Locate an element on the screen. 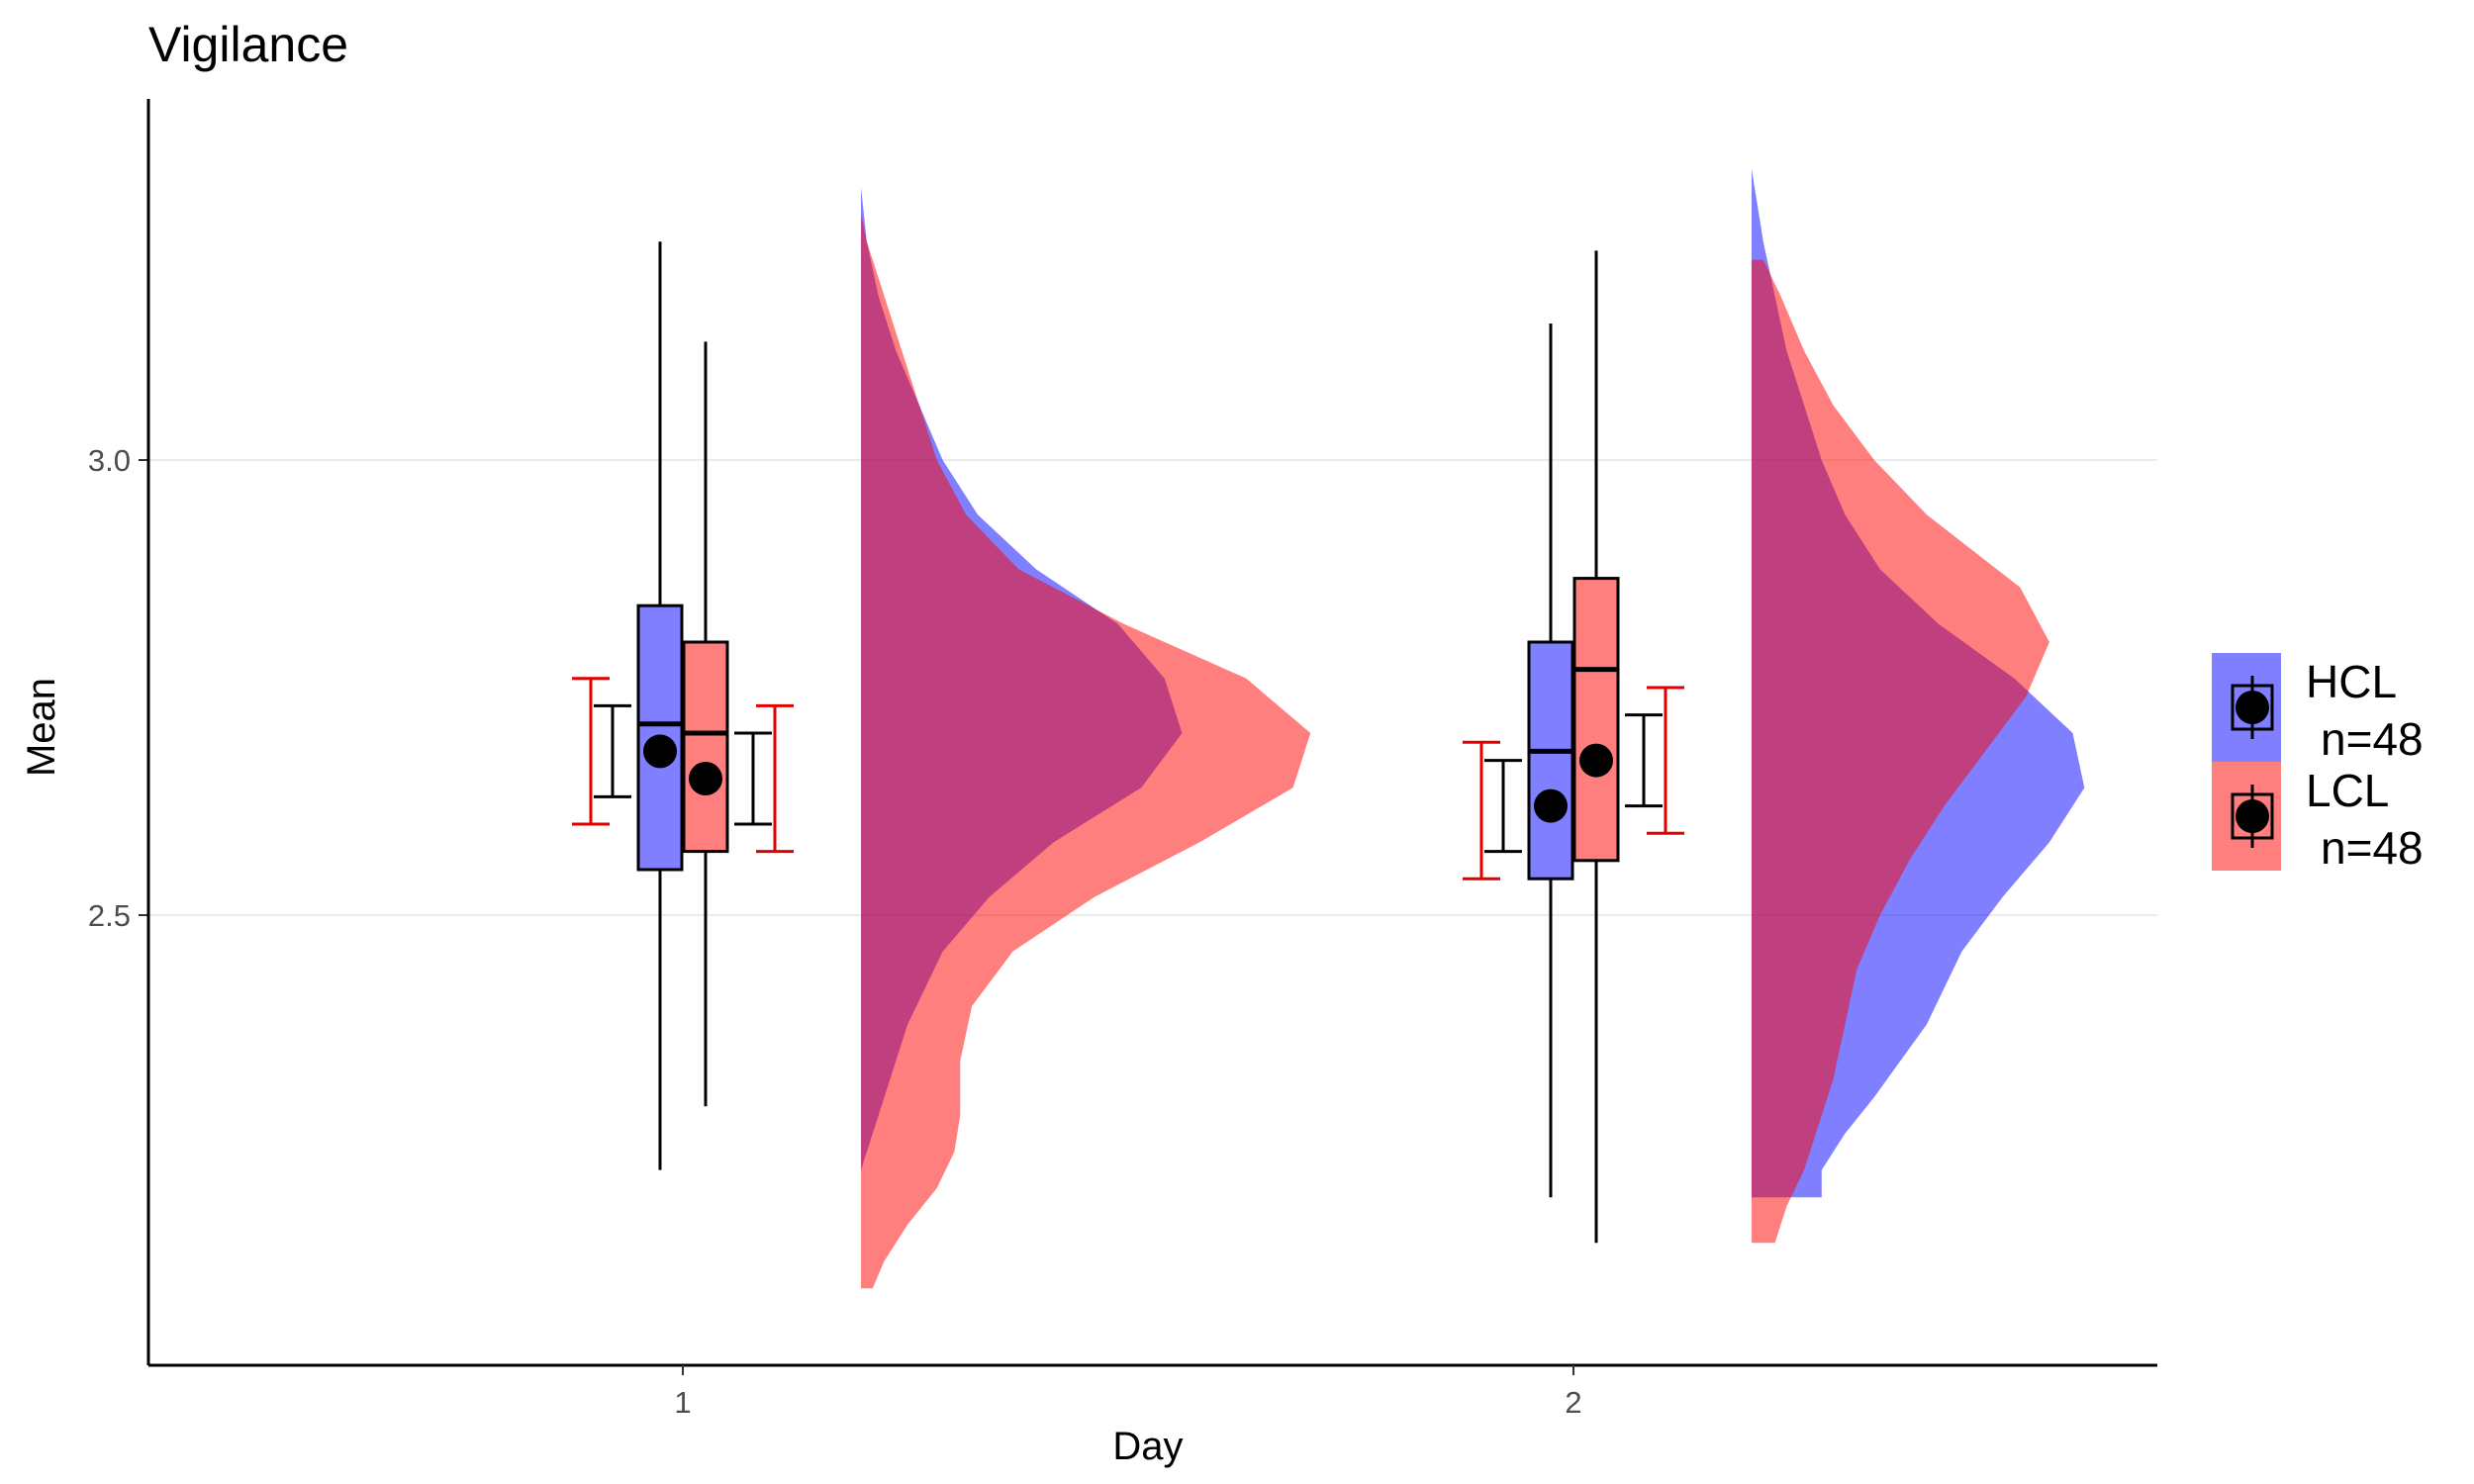 The height and width of the screenshot is (1484, 2474). chart-title: Vigilance is located at coordinates (248, 44).